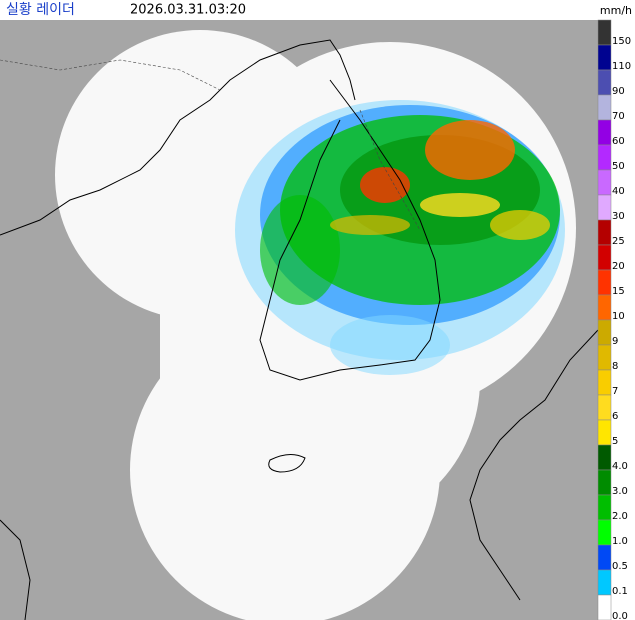  I want to click on legend-label: 4.0, so click(620, 466).